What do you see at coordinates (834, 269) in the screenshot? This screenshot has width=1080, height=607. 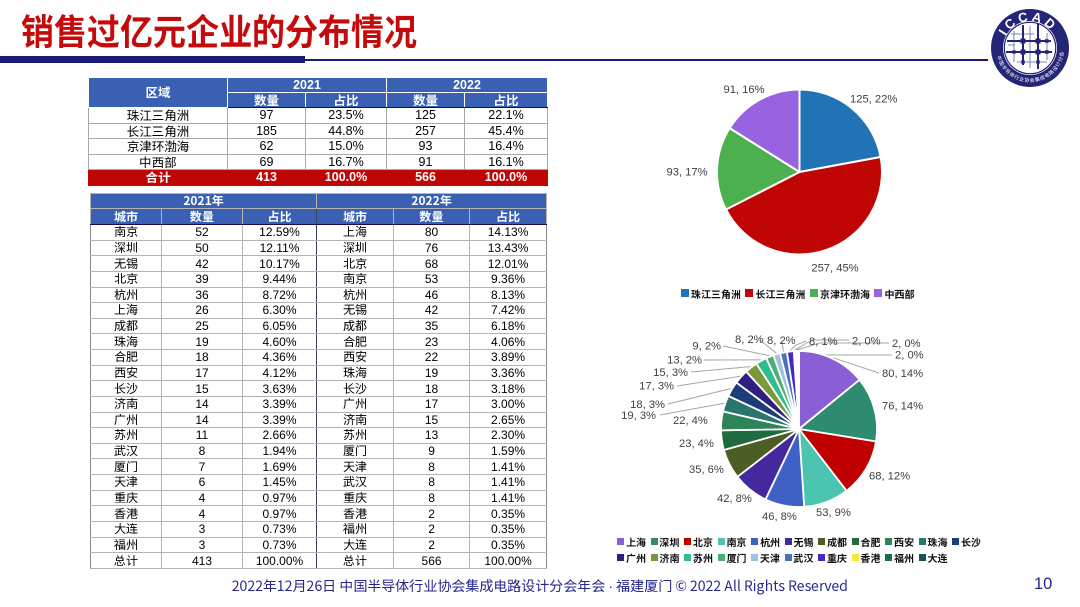 I see `svg-text: 257, 45%` at bounding box center [834, 269].